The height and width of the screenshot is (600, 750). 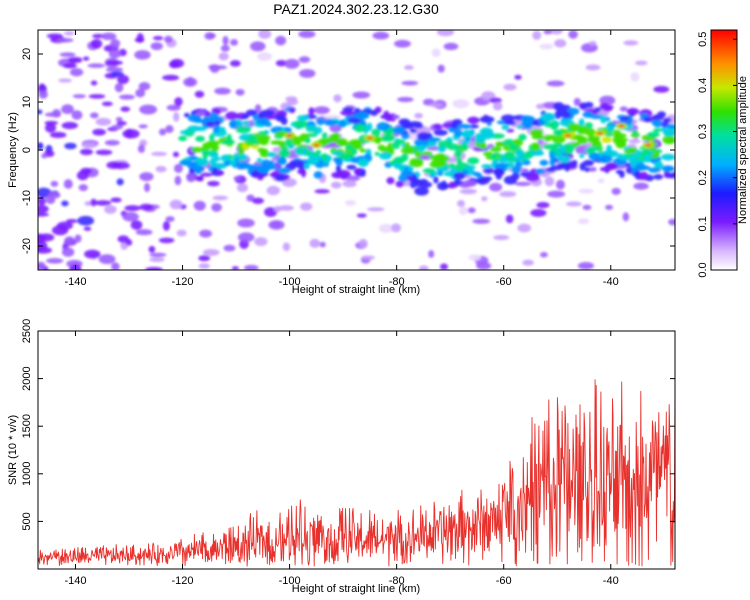 I want to click on colorbar-scale, so click(x=724, y=150).